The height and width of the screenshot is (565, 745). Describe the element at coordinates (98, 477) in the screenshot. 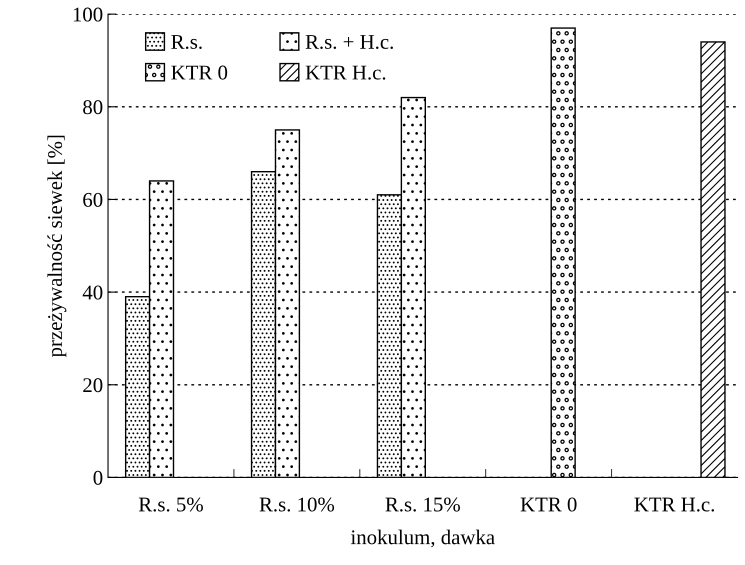

I see `y-tick-label: 0` at that location.